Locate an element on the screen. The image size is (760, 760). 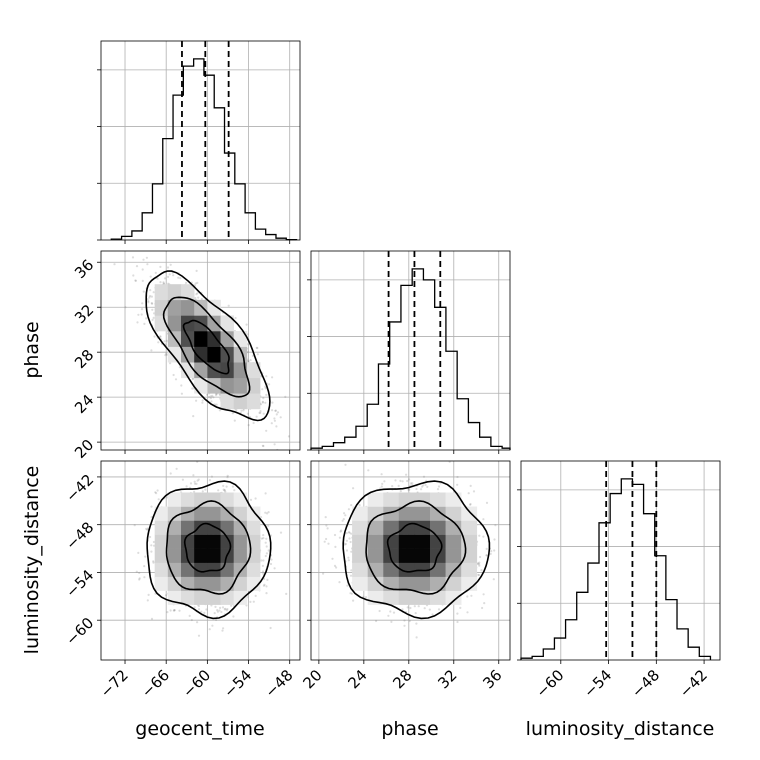
density-frame-luminosity-distance-vs-geocent-time is located at coordinates (199, 562).